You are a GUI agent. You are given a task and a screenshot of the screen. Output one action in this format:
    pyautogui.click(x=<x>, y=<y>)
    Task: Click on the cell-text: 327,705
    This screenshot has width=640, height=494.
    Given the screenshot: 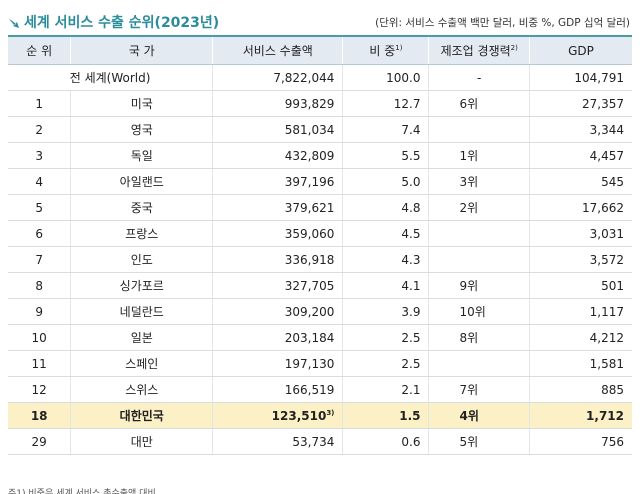 What is the action you would take?
    pyautogui.click(x=309, y=285)
    